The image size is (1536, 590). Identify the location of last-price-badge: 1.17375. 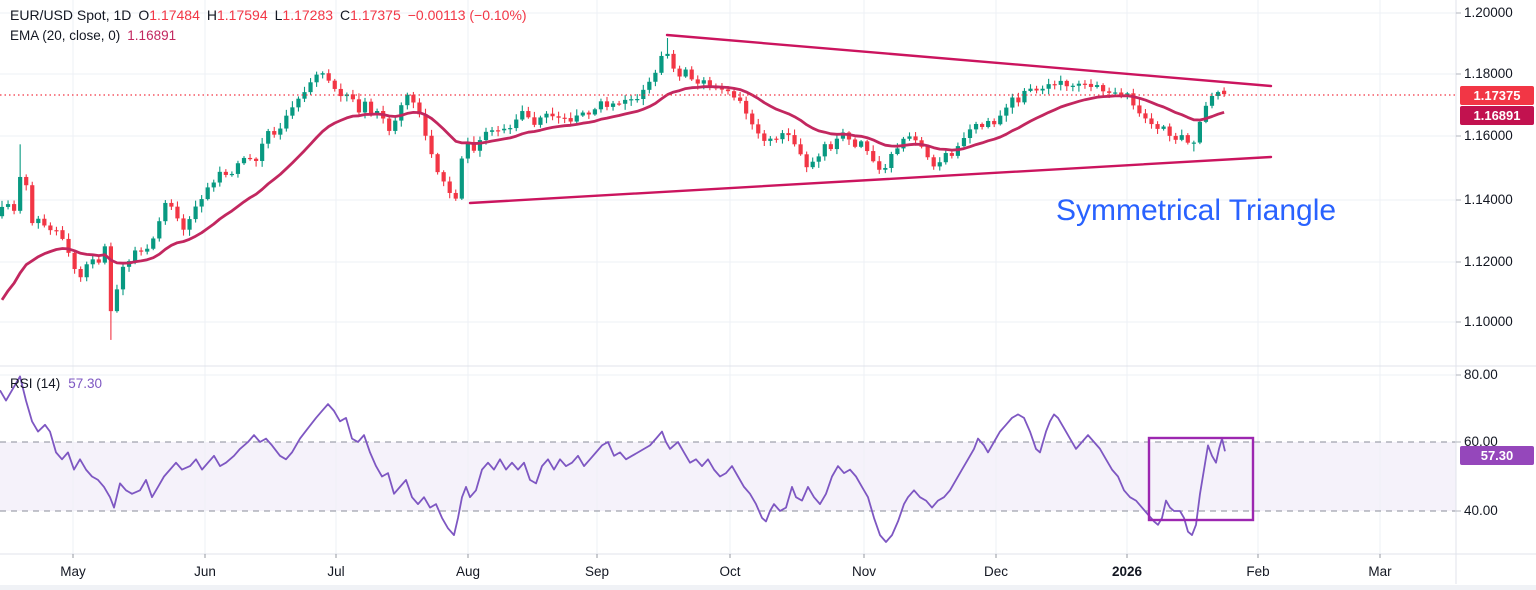
(1497, 95).